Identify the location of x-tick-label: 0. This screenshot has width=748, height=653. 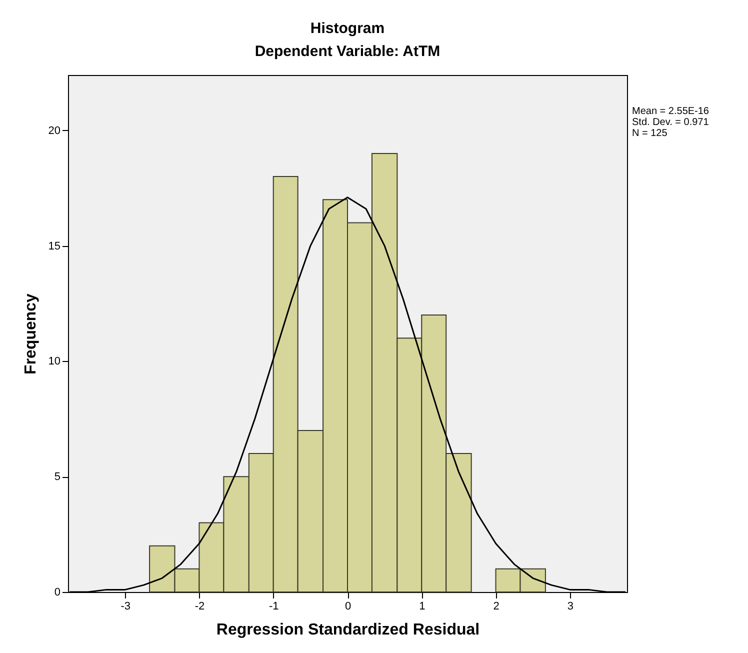
(348, 606).